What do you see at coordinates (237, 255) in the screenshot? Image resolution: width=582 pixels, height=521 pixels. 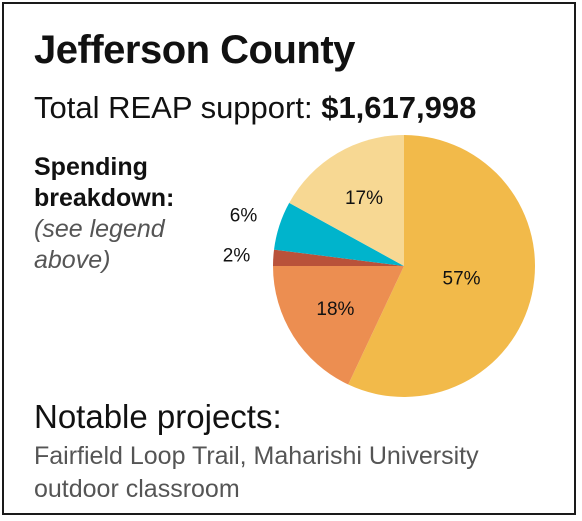 I see `pie-label-2: 2%` at bounding box center [237, 255].